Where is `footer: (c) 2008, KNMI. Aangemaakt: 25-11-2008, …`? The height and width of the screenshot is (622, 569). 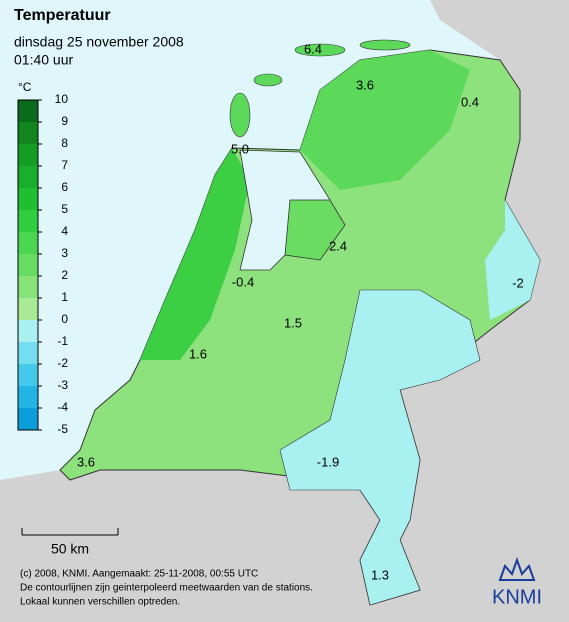
footer: (c) 2008, KNMI. Aangemaakt: 25-11-2008, … is located at coordinates (139, 574).